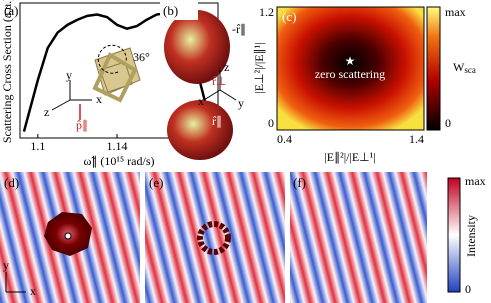 The width and height of the screenshot is (491, 303). I want to click on colorbar-label: Wsca, so click(464, 67).